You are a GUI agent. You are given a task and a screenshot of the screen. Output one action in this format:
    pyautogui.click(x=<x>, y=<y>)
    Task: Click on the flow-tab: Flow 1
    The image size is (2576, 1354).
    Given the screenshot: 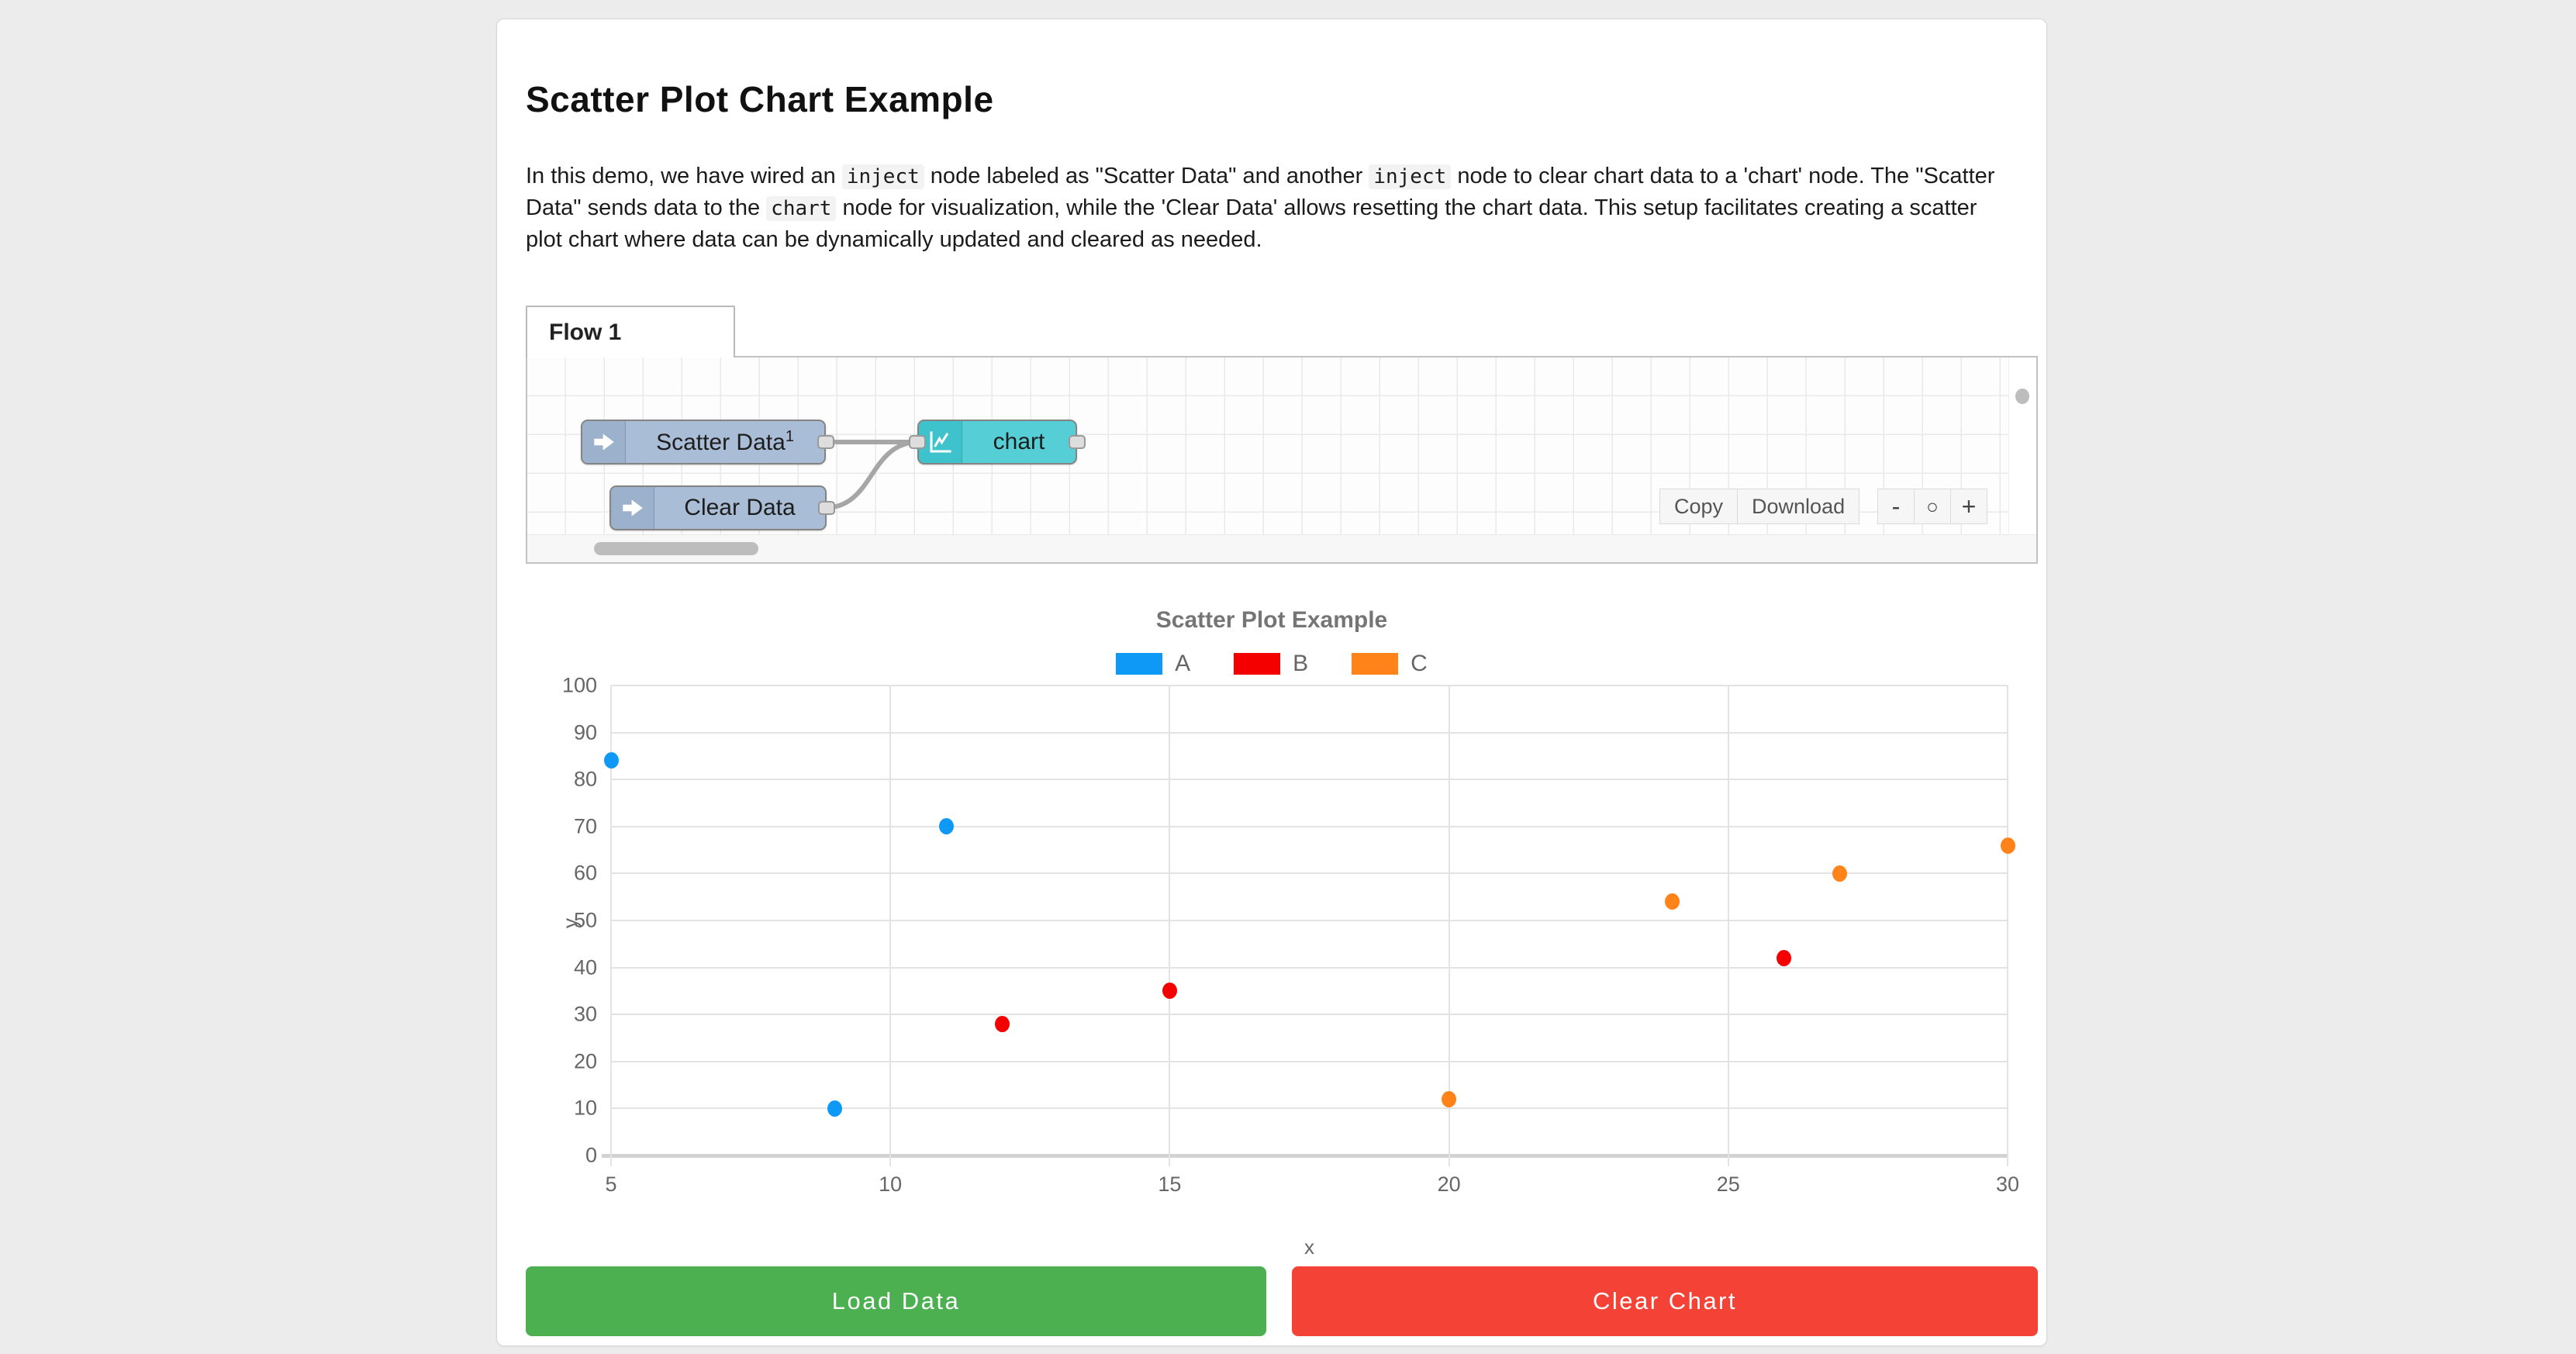 What is the action you would take?
    pyautogui.click(x=631, y=332)
    